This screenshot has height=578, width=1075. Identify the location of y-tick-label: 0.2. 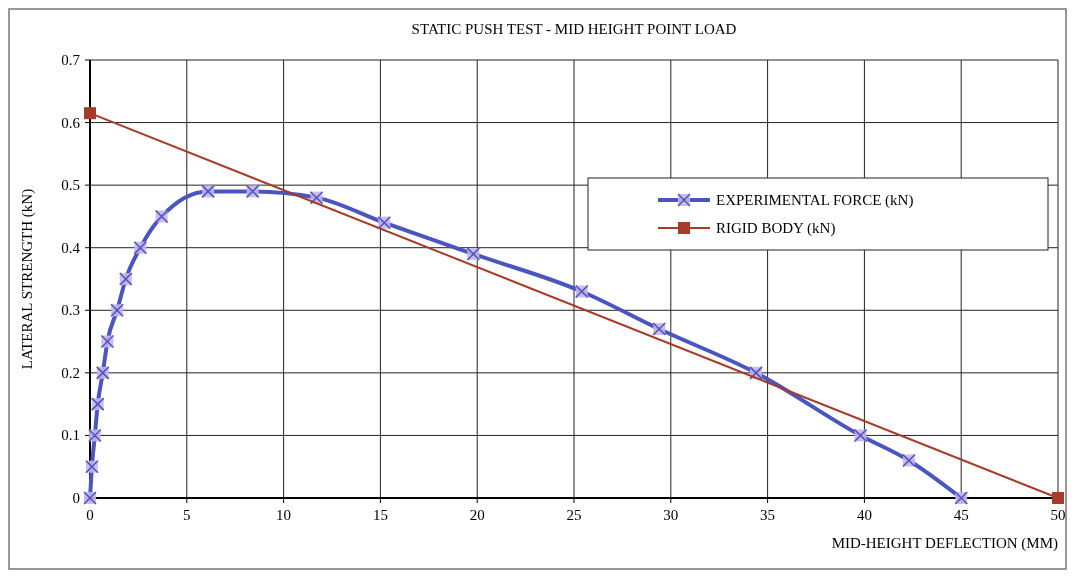
(70, 372).